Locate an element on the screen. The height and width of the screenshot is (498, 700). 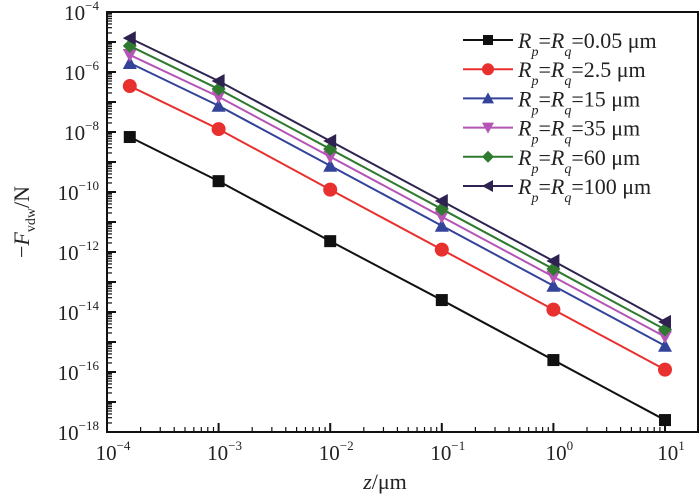
legend-square-icon is located at coordinates (488, 40).